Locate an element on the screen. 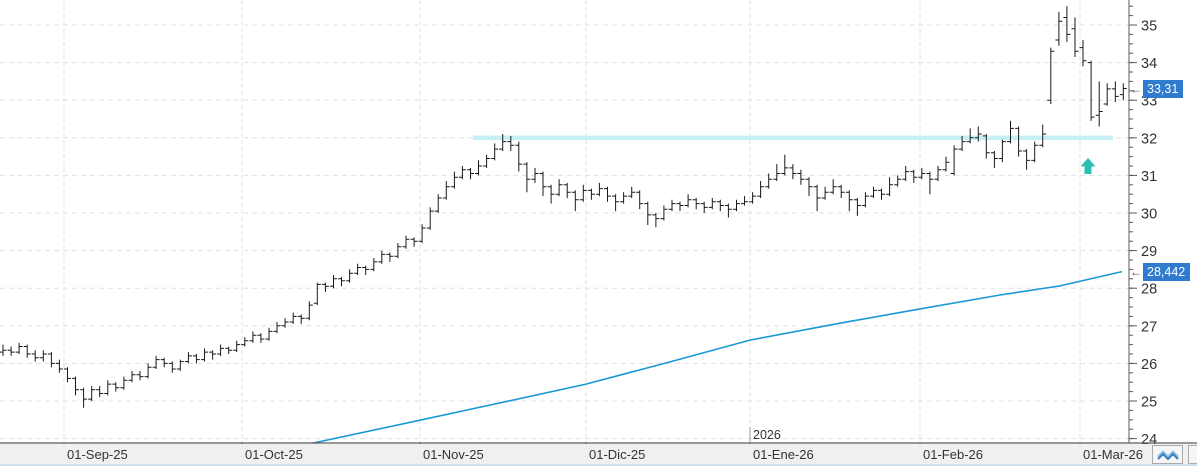  x-axis-label: 01-Oct-25 is located at coordinates (274, 454).